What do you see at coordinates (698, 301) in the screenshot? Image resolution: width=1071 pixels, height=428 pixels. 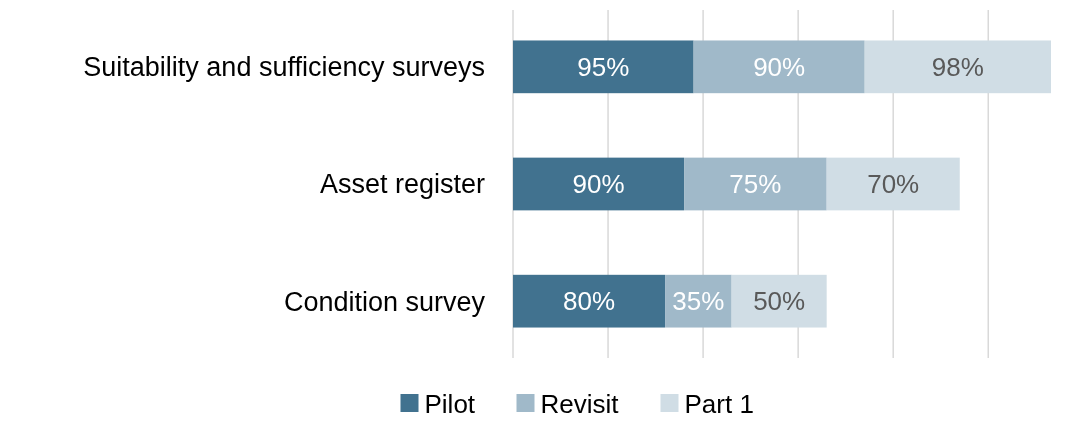 I see `data-label: 35%` at bounding box center [698, 301].